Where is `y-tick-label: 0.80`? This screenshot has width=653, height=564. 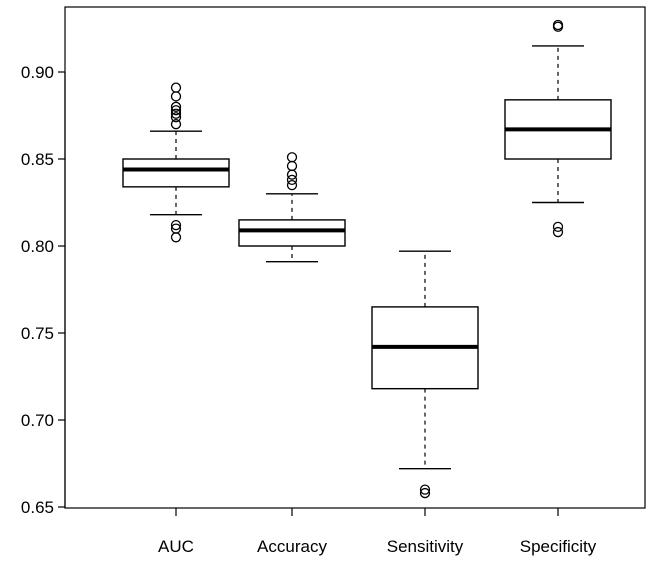
y-tick-label: 0.80 is located at coordinates (37, 246).